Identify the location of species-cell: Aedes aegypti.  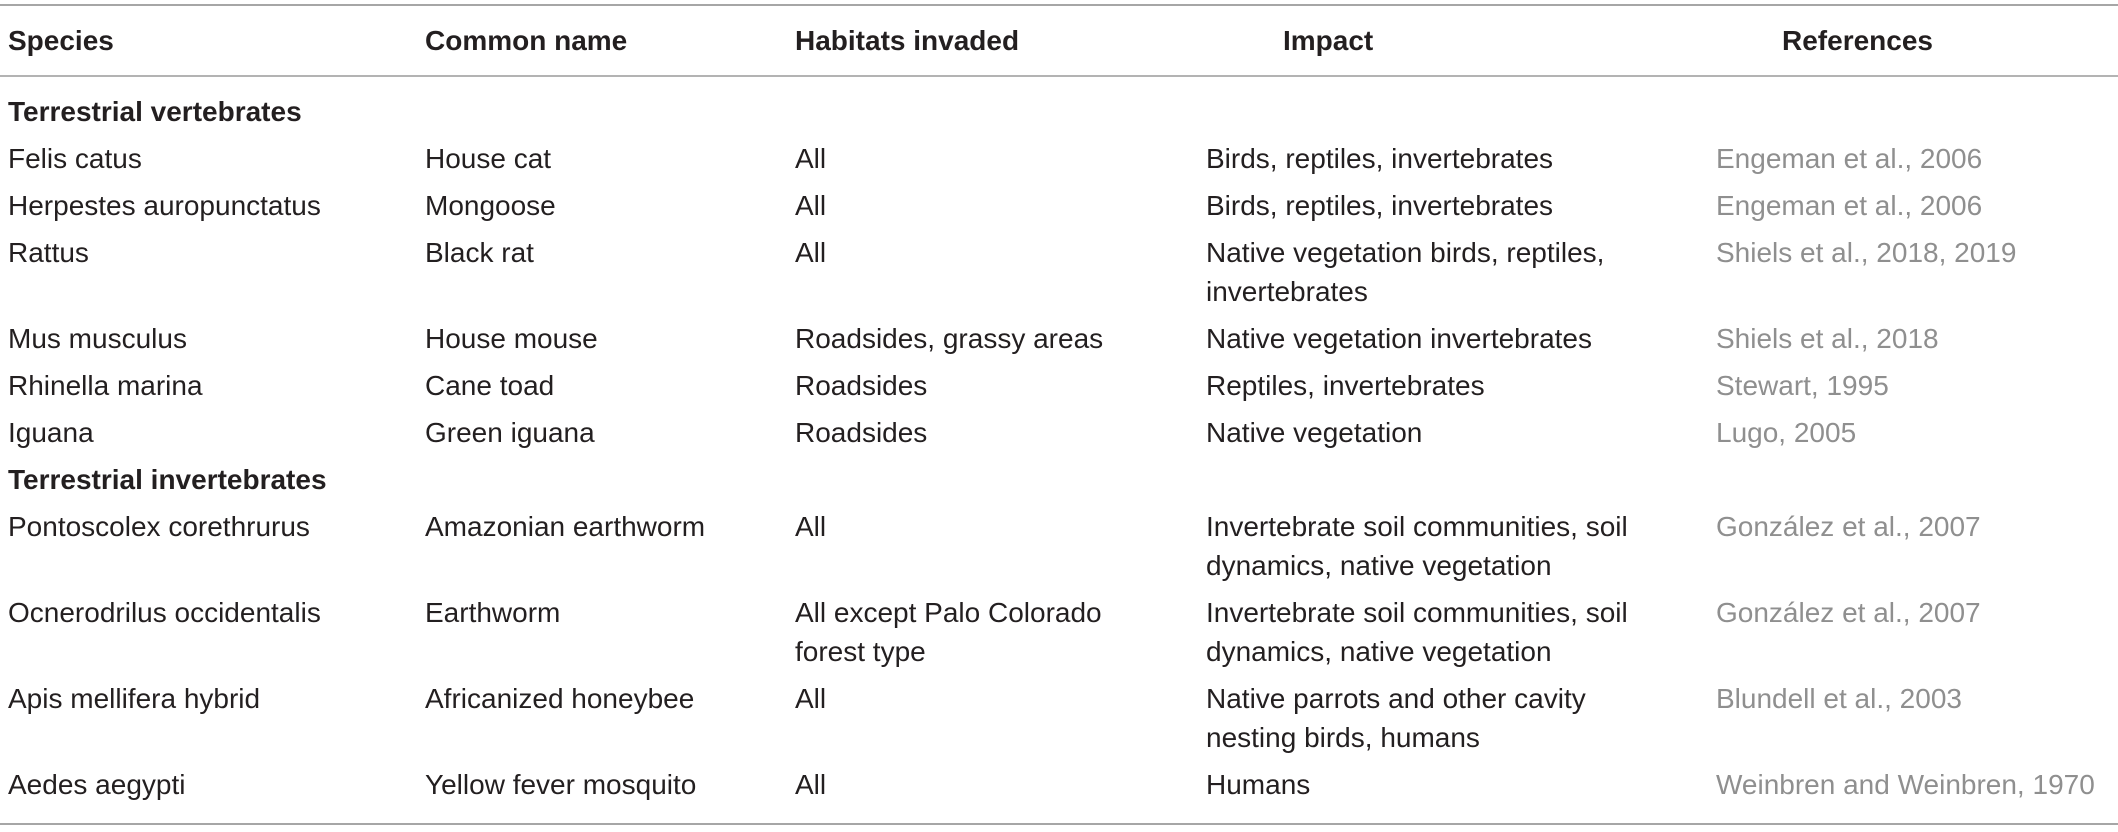
(97, 784).